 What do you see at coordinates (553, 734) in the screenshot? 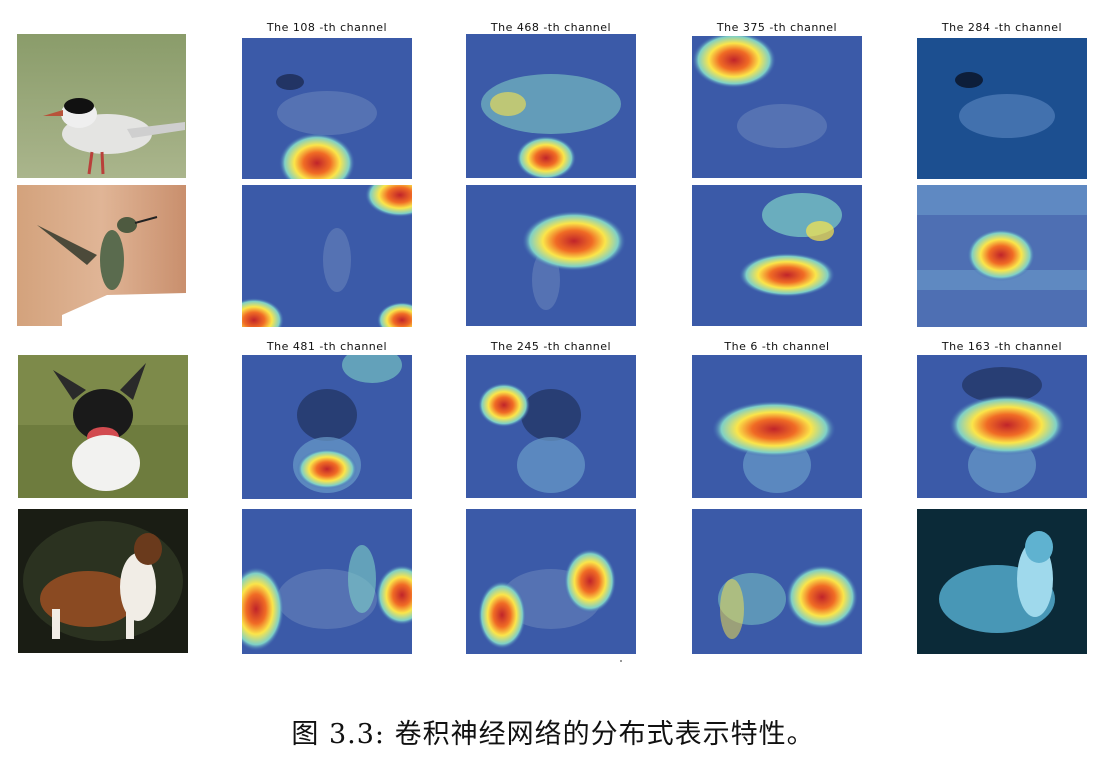
I see `figure-caption: 图 3.3: 卷积神经网络的分布式表示特性。` at bounding box center [553, 734].